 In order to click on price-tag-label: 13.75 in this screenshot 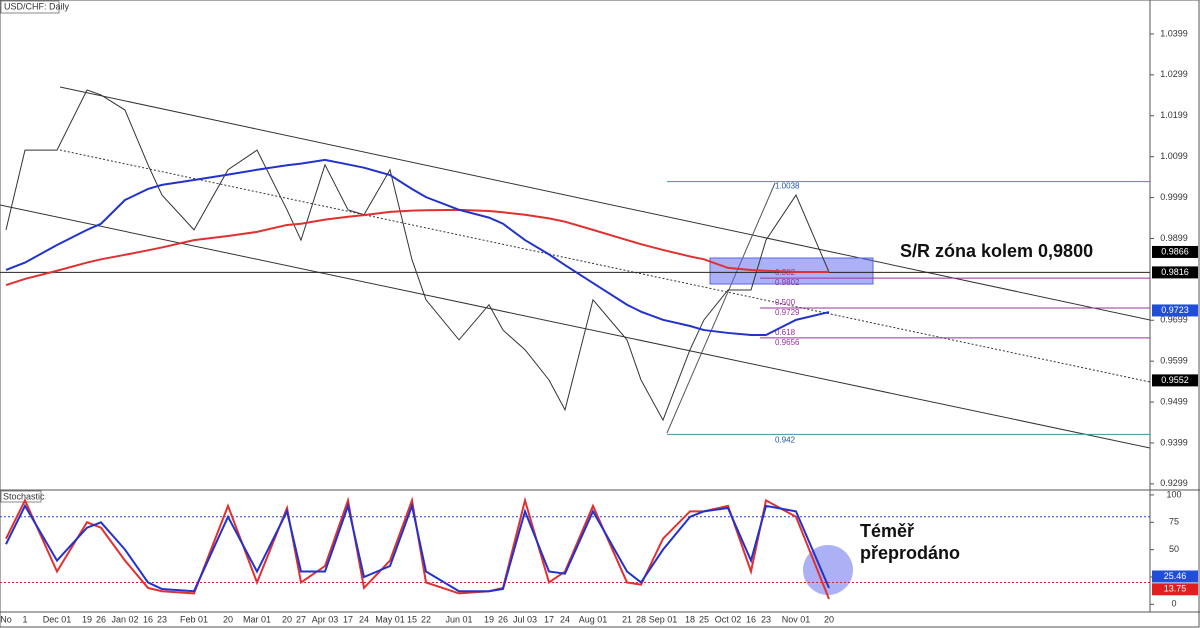, I will do `click(1175, 589)`.